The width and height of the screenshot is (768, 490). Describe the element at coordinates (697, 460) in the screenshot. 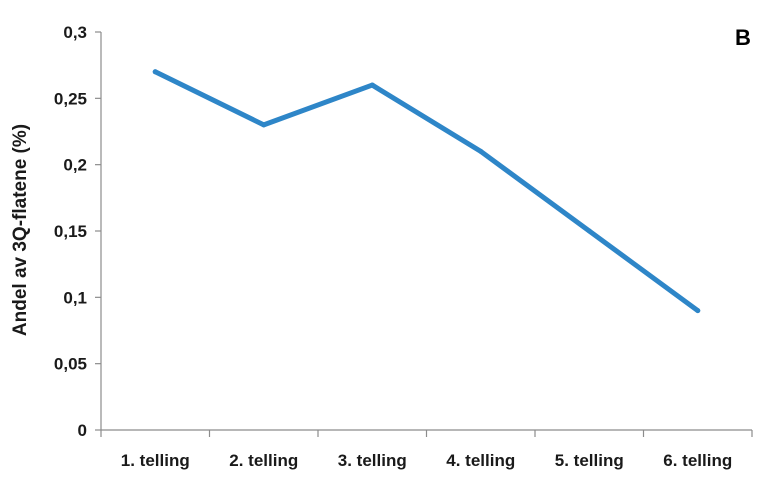

I see `x-tick-label: 6. telling` at that location.